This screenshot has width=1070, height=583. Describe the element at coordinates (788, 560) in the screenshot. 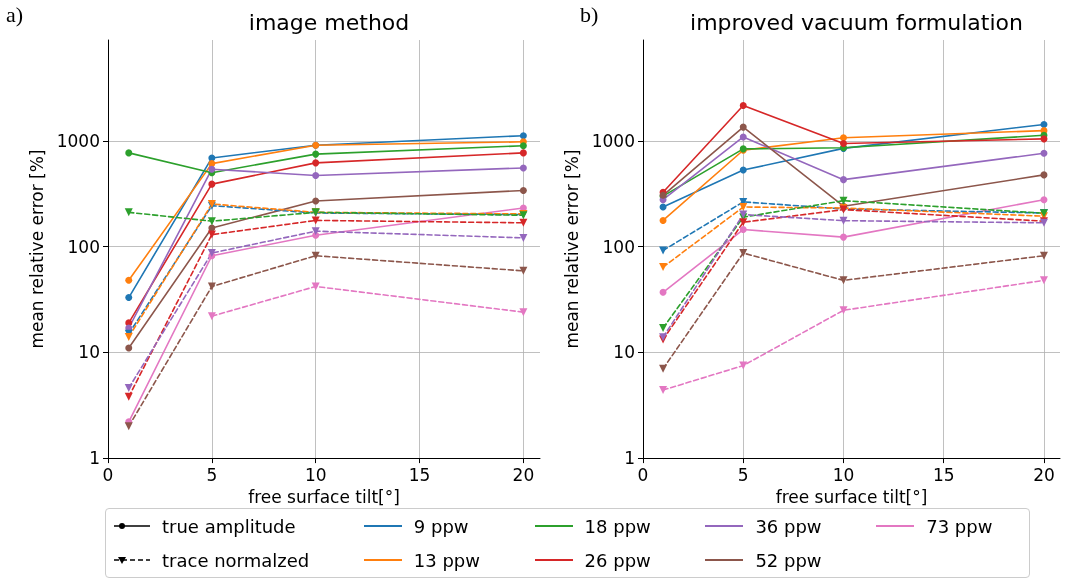

I see `legend-label: 52 ppw` at that location.